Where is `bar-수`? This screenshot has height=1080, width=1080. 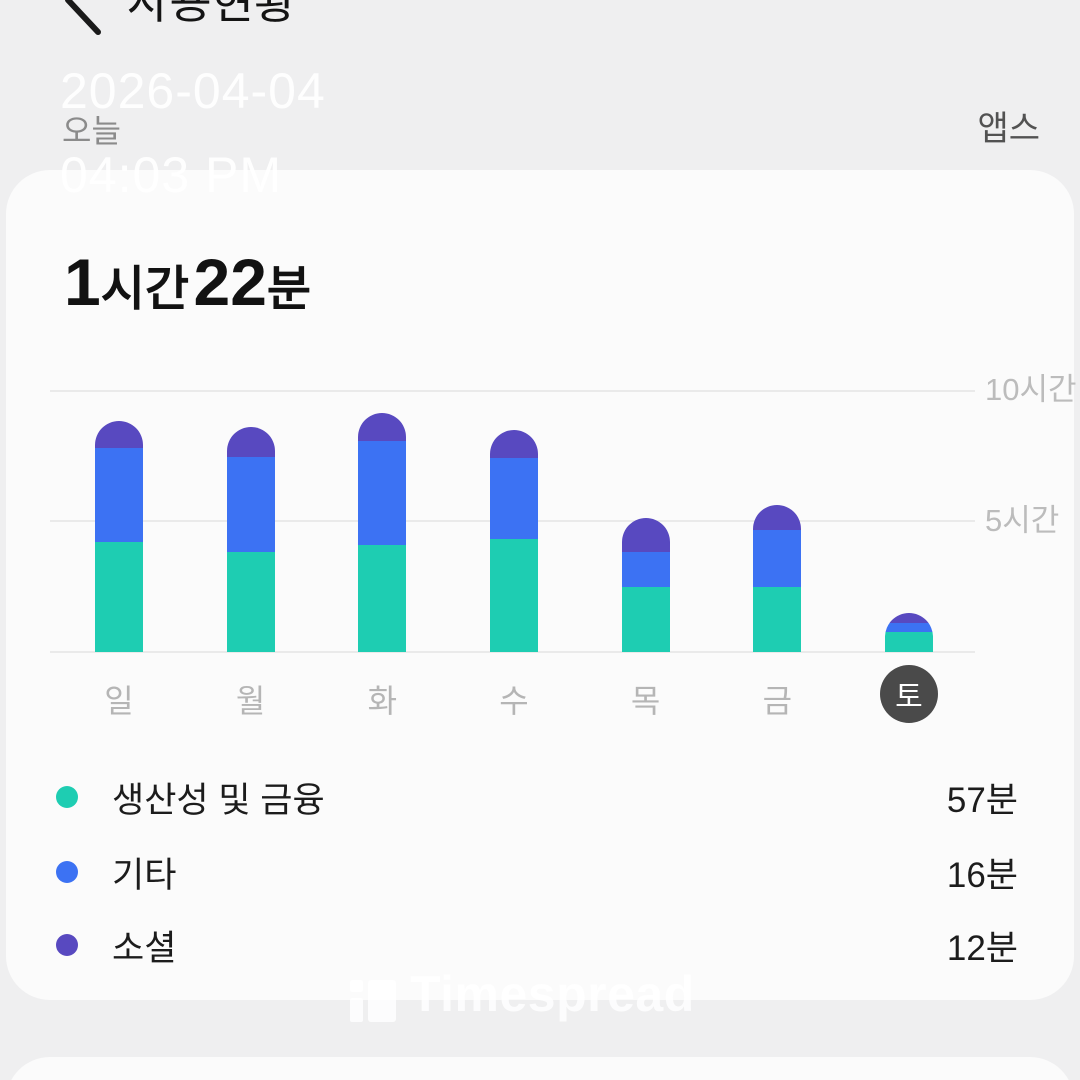
bar-수 is located at coordinates (513, 541).